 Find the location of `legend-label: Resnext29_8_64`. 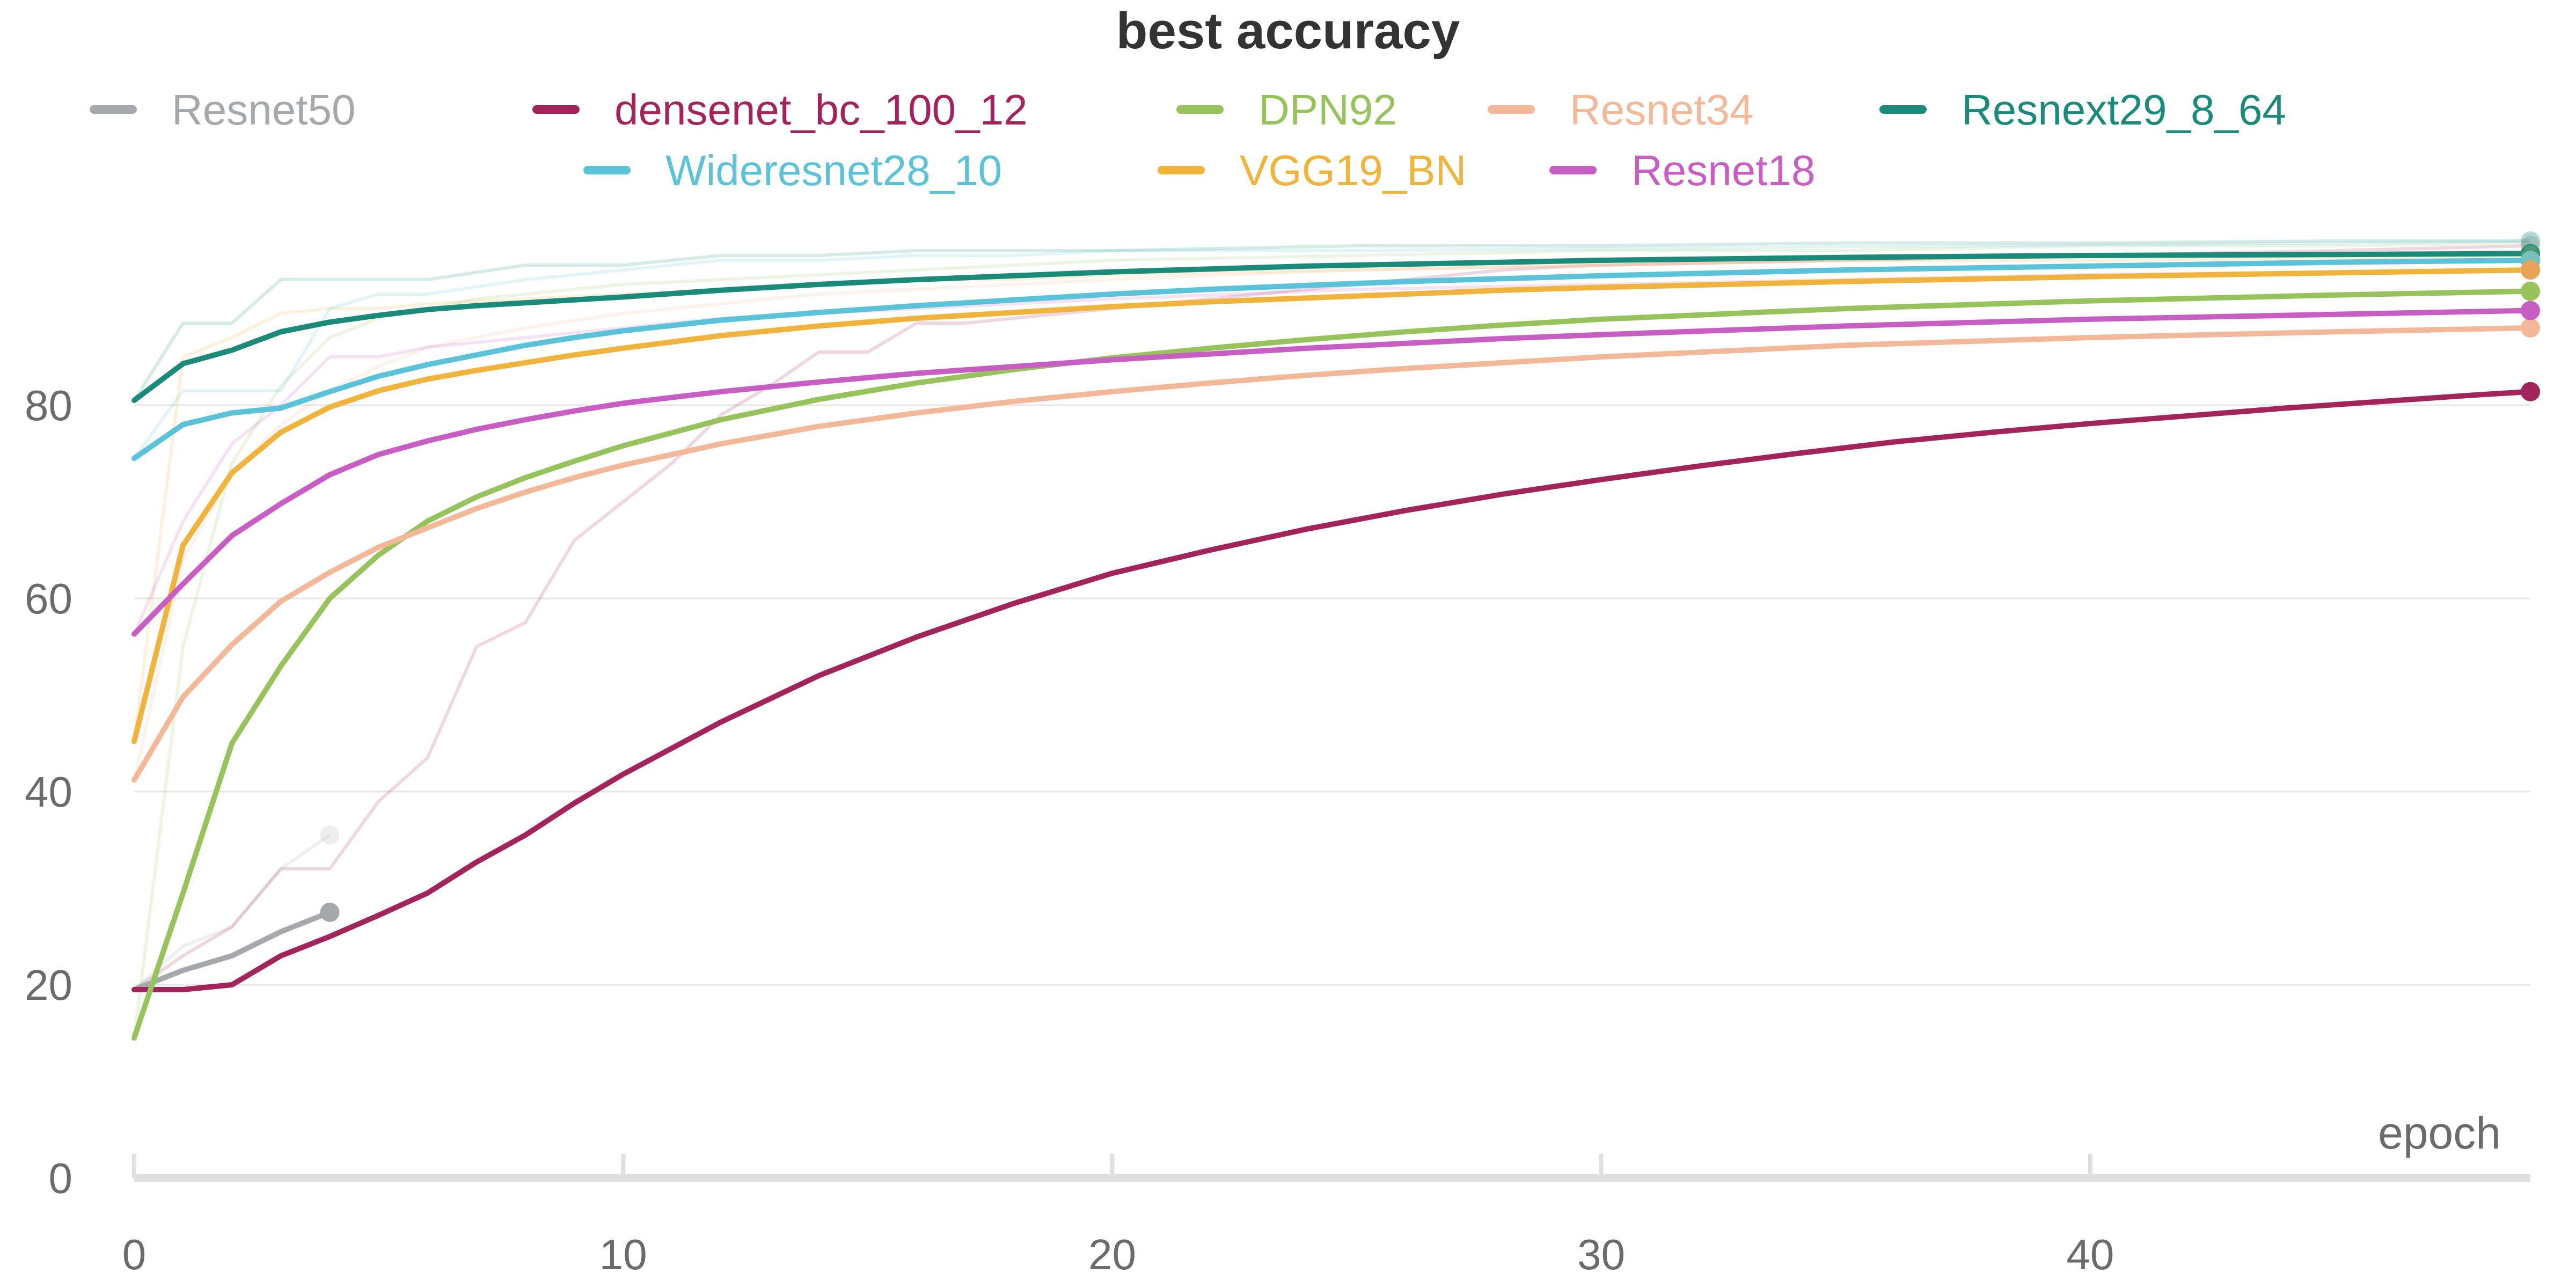

legend-label: Resnext29_8_64 is located at coordinates (2124, 110).